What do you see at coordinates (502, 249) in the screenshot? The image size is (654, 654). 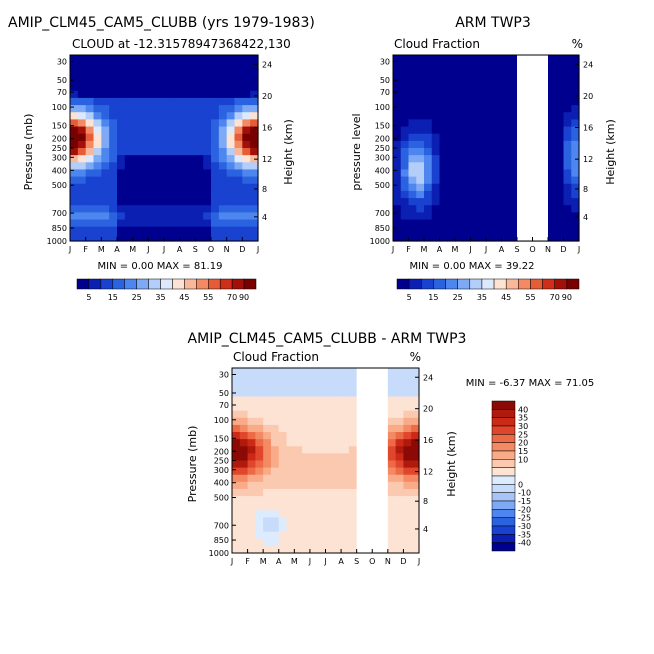 I see `x-tick-label: A` at bounding box center [502, 249].